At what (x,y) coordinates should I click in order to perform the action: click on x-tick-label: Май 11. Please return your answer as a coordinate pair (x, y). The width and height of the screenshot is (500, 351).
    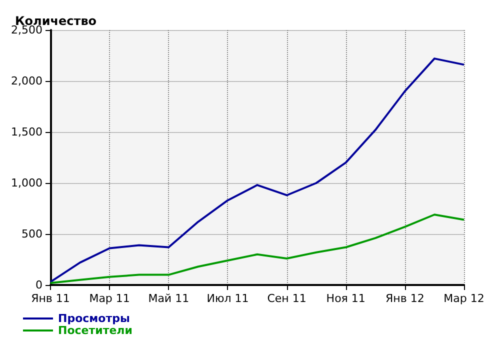
    Looking at the image, I should click on (169, 298).